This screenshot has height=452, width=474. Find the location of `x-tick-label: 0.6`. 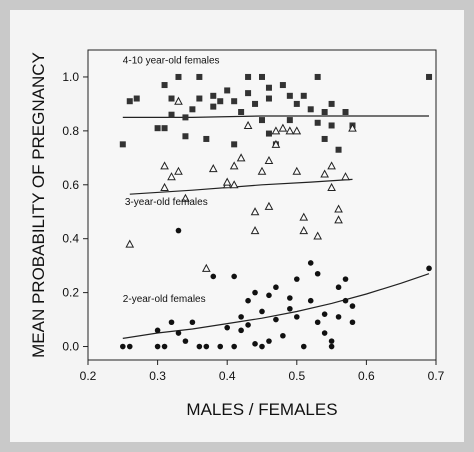

x-tick-label: 0.6 is located at coordinates (366, 376).